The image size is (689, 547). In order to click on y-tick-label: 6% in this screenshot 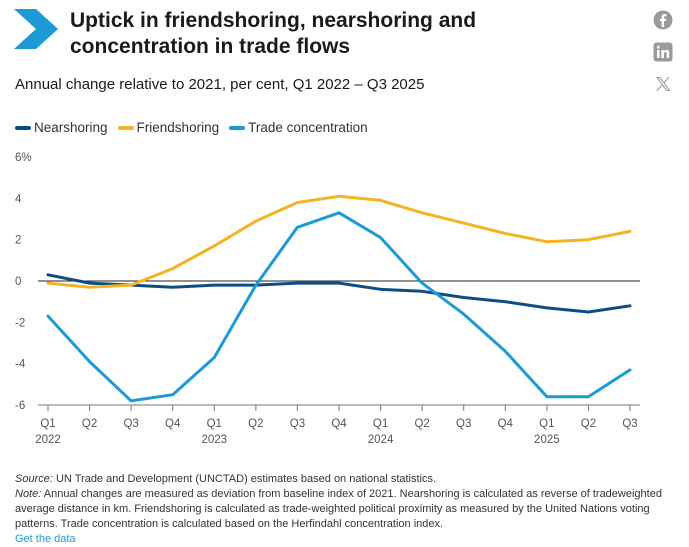, I will do `click(23, 158)`.